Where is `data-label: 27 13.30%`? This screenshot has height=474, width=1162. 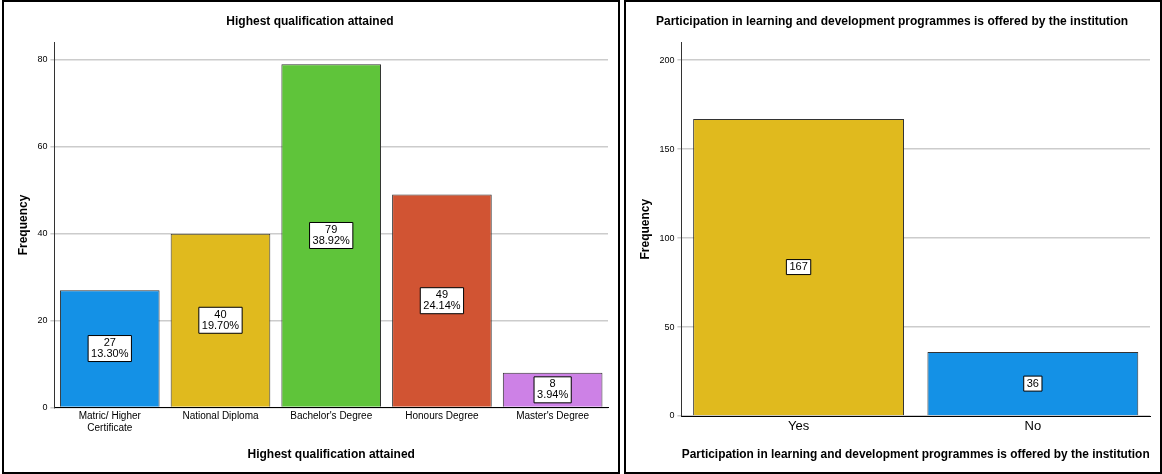
data-label: 27 13.30% is located at coordinates (110, 348).